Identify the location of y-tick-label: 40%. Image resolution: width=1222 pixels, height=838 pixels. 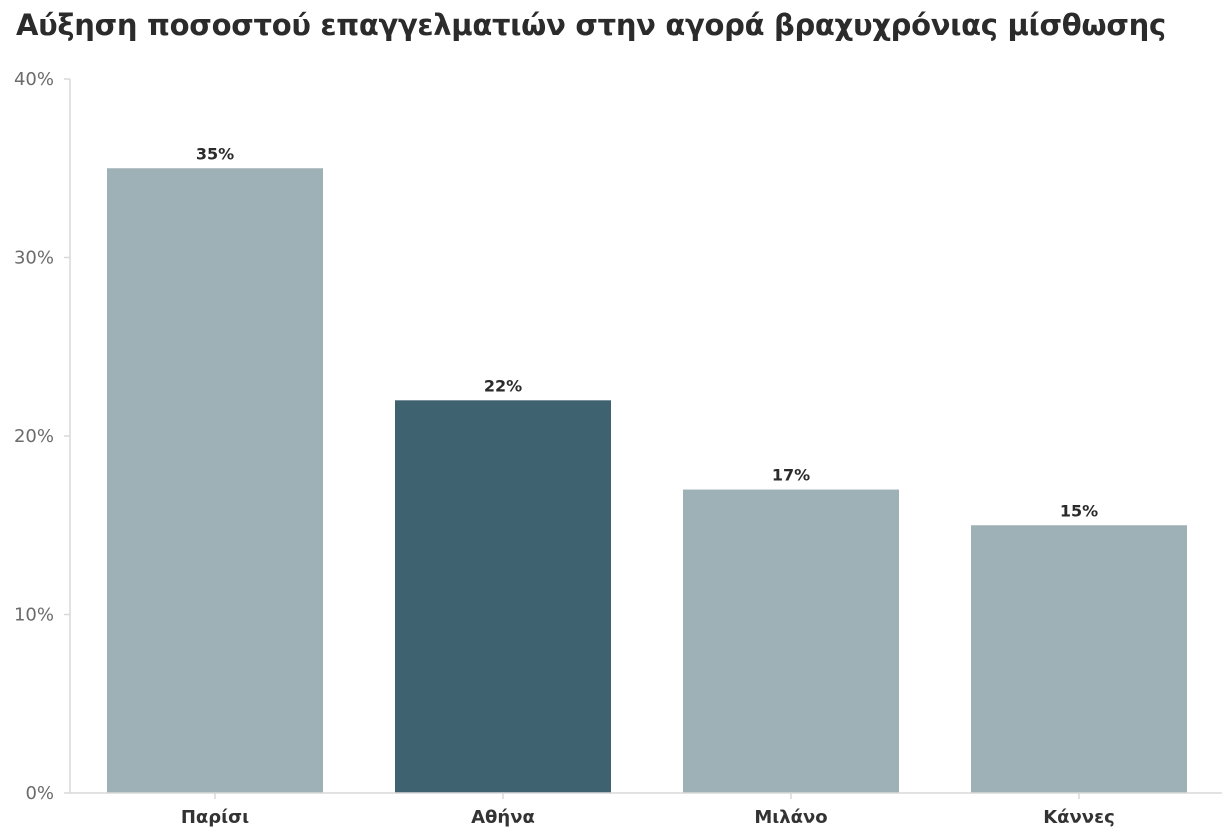
(34, 79).